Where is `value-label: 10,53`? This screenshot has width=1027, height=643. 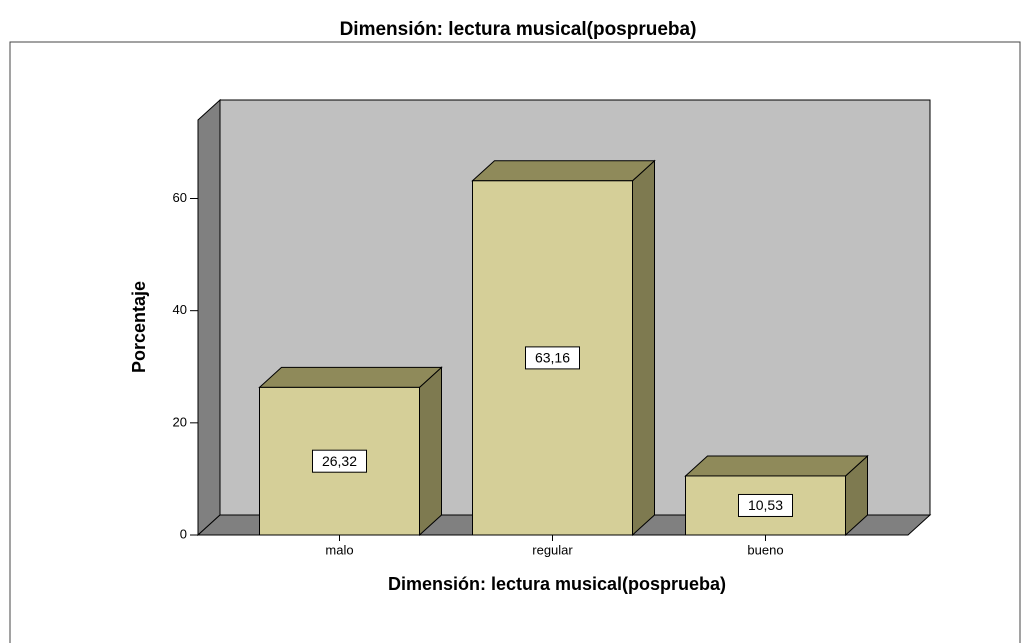 value-label: 10,53 is located at coordinates (765, 505).